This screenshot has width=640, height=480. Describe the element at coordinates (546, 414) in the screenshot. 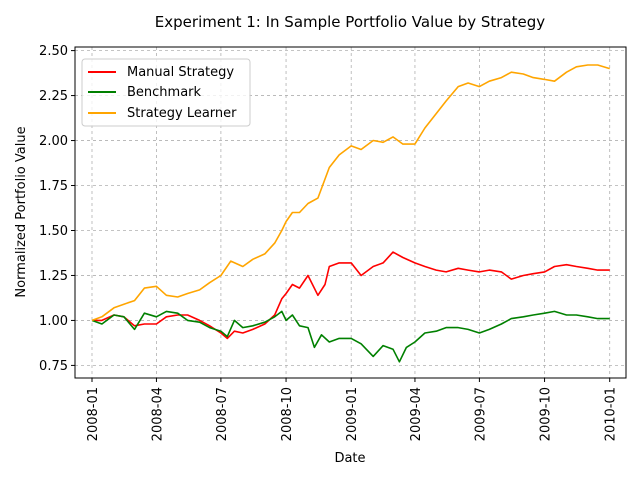

I see `x-tick-label: 2009-10` at that location.